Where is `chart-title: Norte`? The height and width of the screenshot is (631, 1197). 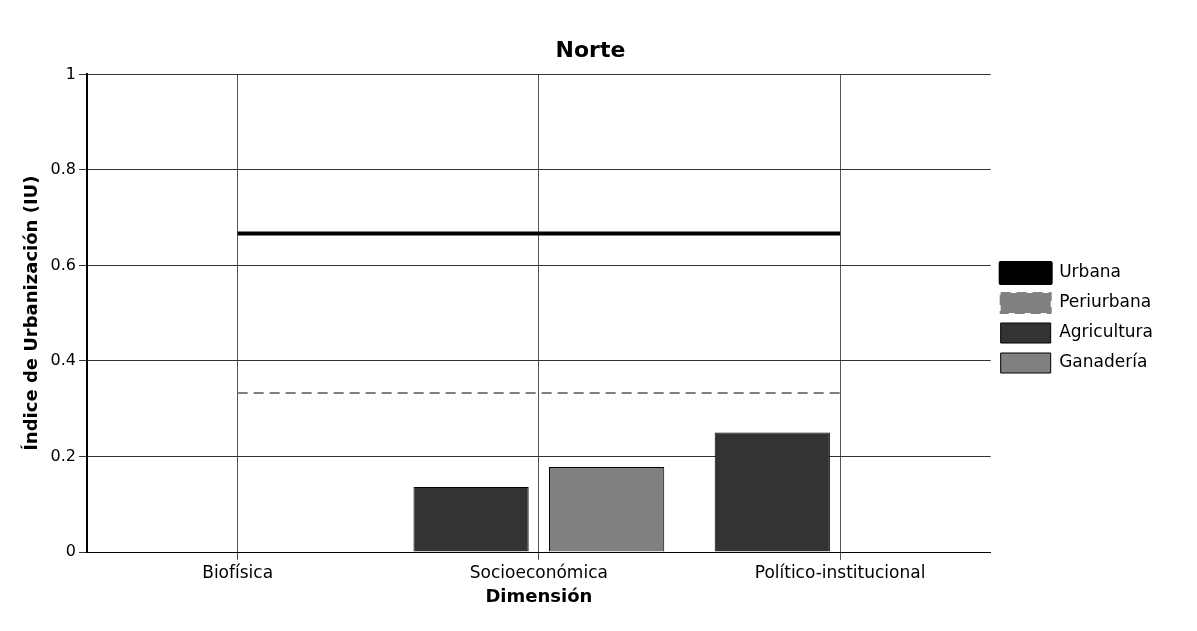 chart-title: Norte is located at coordinates (590, 49).